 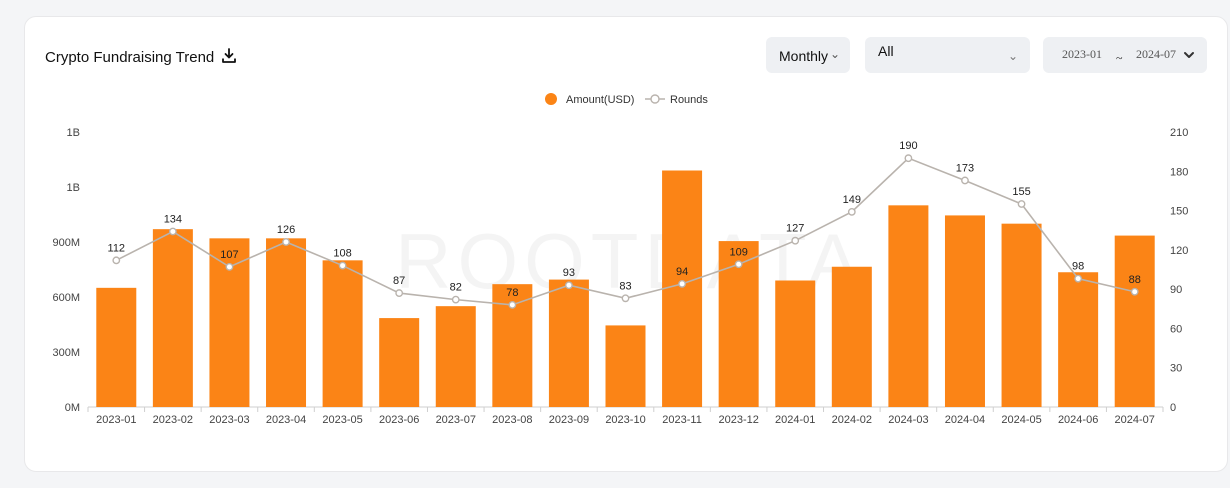 I want to click on legend: Amount(USD) Rounds, so click(x=626, y=99).